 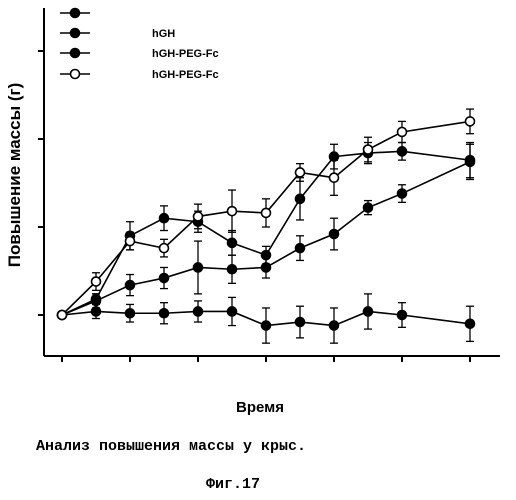 I want to click on figure-number: Фиг.17, so click(x=233, y=484).